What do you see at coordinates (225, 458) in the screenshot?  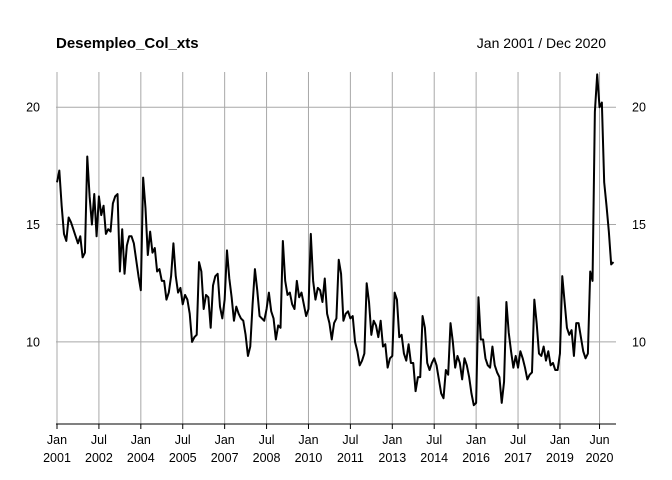 I see `x-tick-label-year: 2007` at bounding box center [225, 458].